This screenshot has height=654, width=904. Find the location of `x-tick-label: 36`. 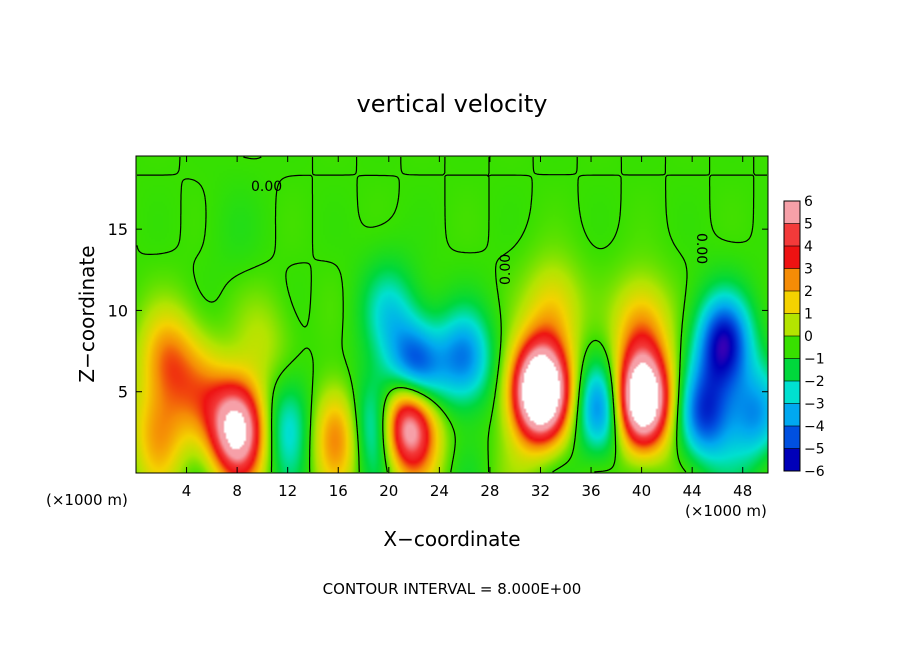

x-tick-label: 36 is located at coordinates (590, 491).